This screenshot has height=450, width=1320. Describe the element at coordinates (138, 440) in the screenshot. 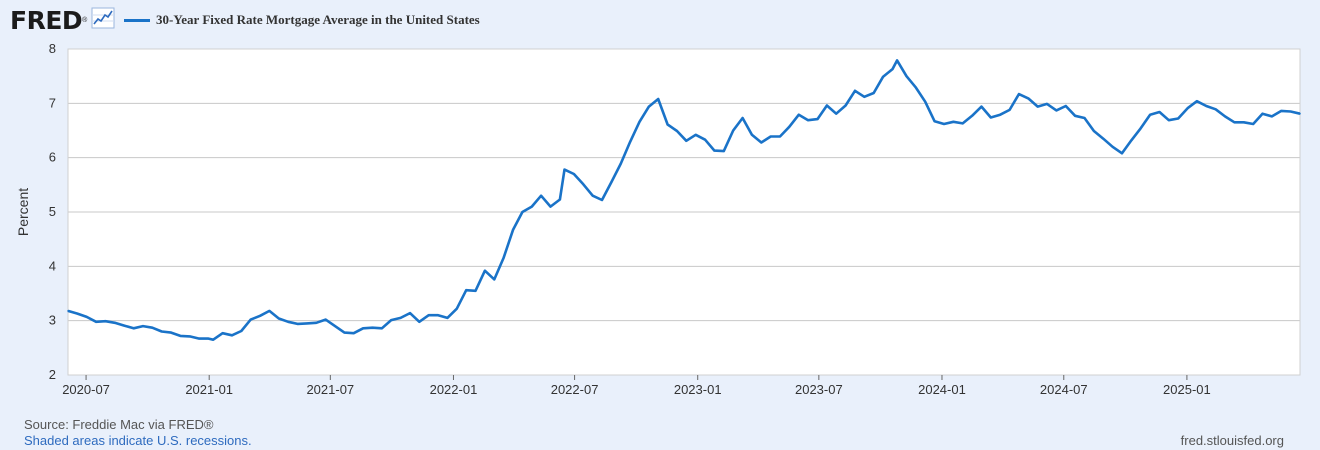

I see `recession-note-link: Shaded areas indicate U.S. recessions.` at that location.